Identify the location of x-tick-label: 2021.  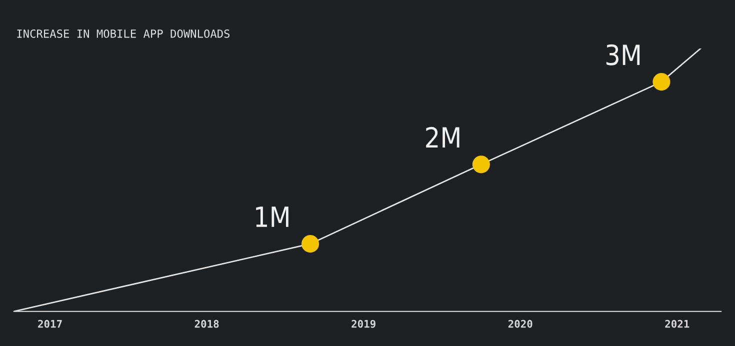
(677, 324).